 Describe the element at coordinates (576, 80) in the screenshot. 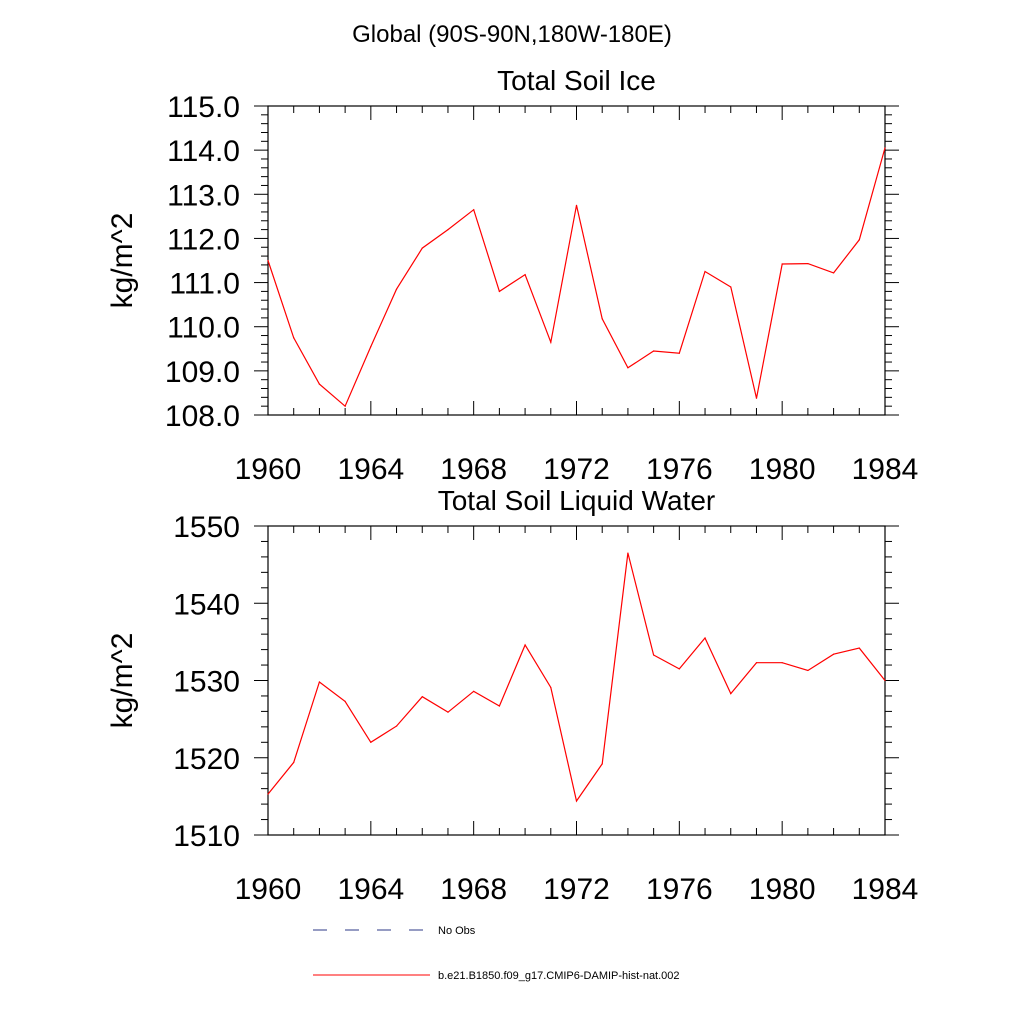

I see `chart-title: Total Soil Ice` at that location.